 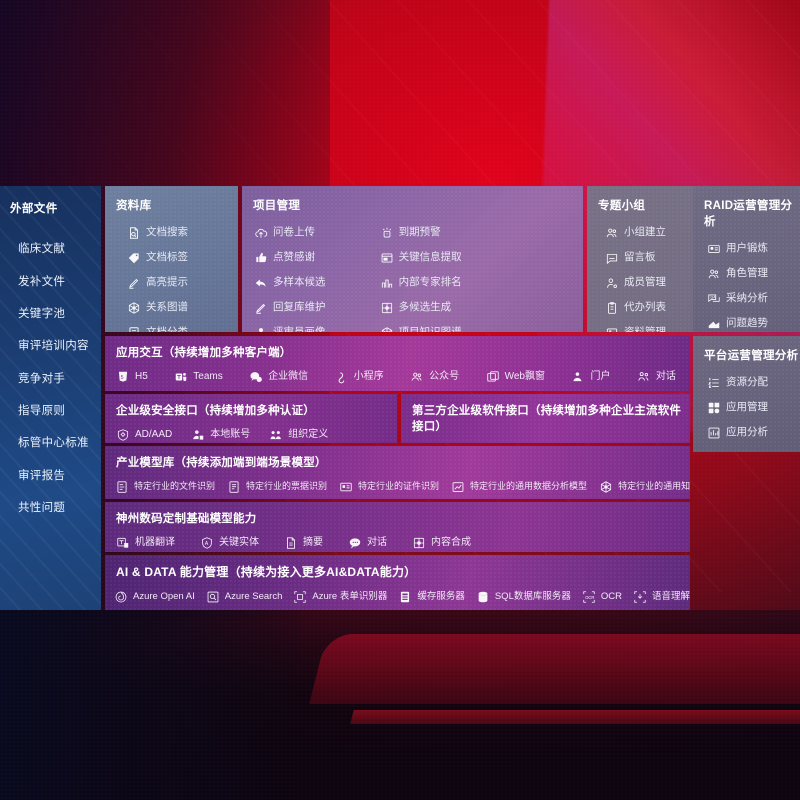 I want to click on sidebar-item-review-report: 审评报告, so click(x=42, y=475).